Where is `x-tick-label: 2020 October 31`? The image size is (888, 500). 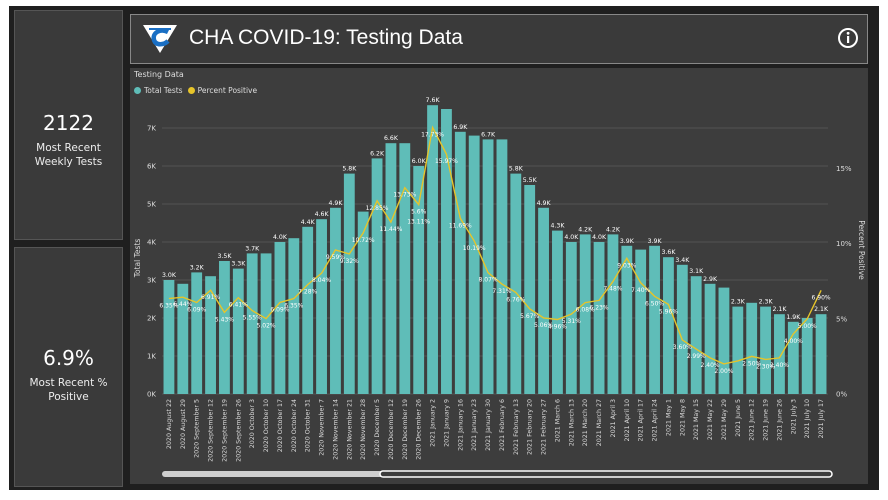
x-tick-label: 2020 October 31 is located at coordinates (308, 425).